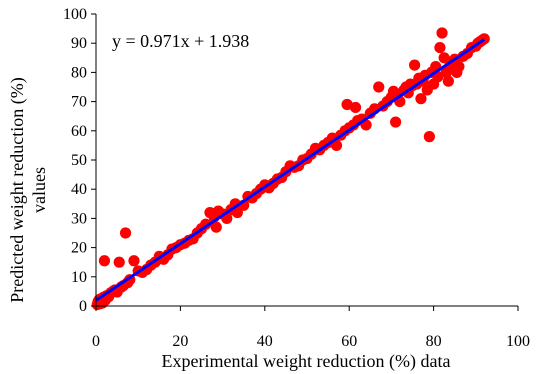  I want to click on x-tick-label: 0, so click(96, 341).